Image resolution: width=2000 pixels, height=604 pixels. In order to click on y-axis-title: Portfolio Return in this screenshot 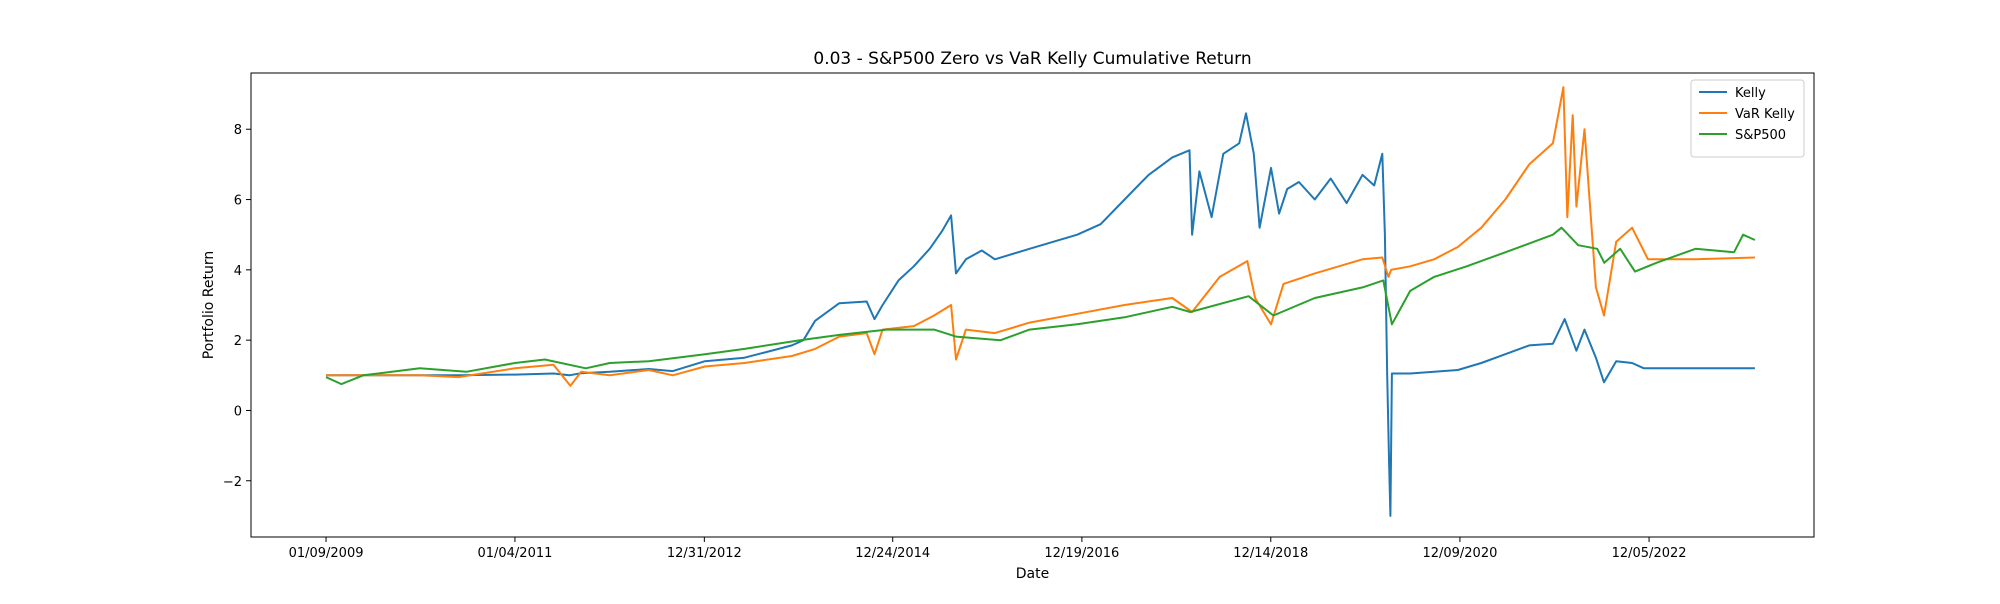, I will do `click(209, 305)`.